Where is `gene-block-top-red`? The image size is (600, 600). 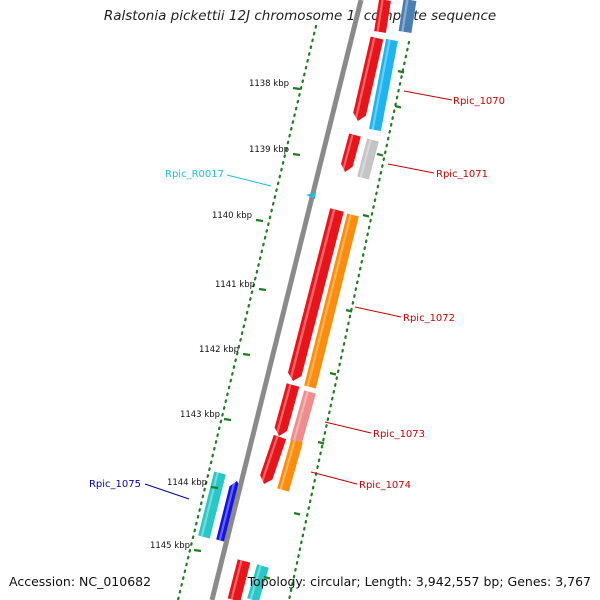
gene-block-top-red is located at coordinates (382, 16).